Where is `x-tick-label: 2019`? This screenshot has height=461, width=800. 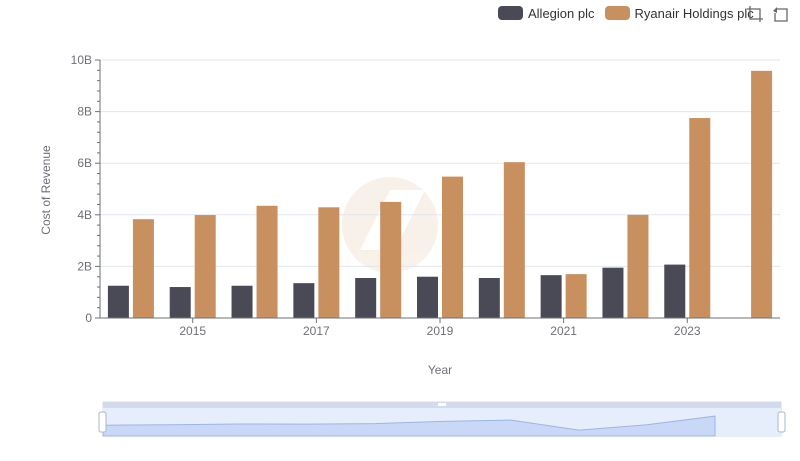
x-tick-label: 2019 is located at coordinates (440, 331).